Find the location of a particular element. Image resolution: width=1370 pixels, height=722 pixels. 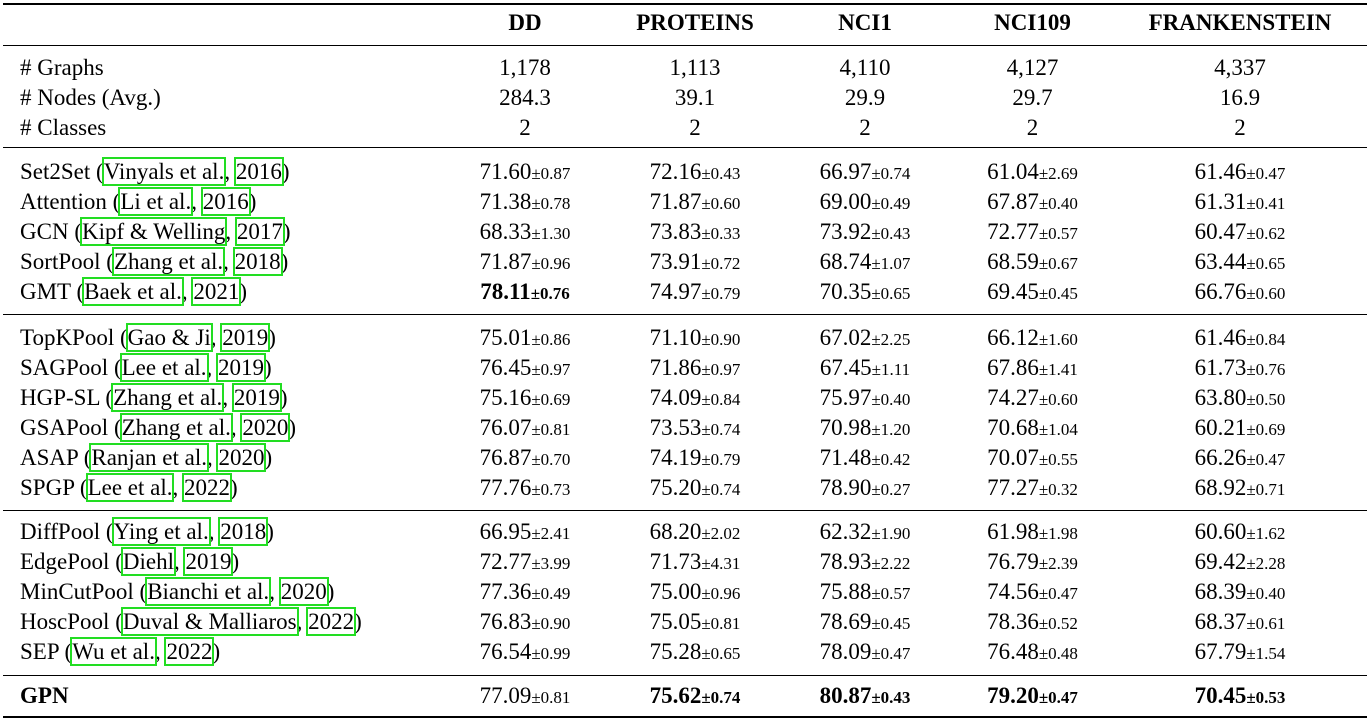

result-nci1: 78.69±0.45 is located at coordinates (865, 622).